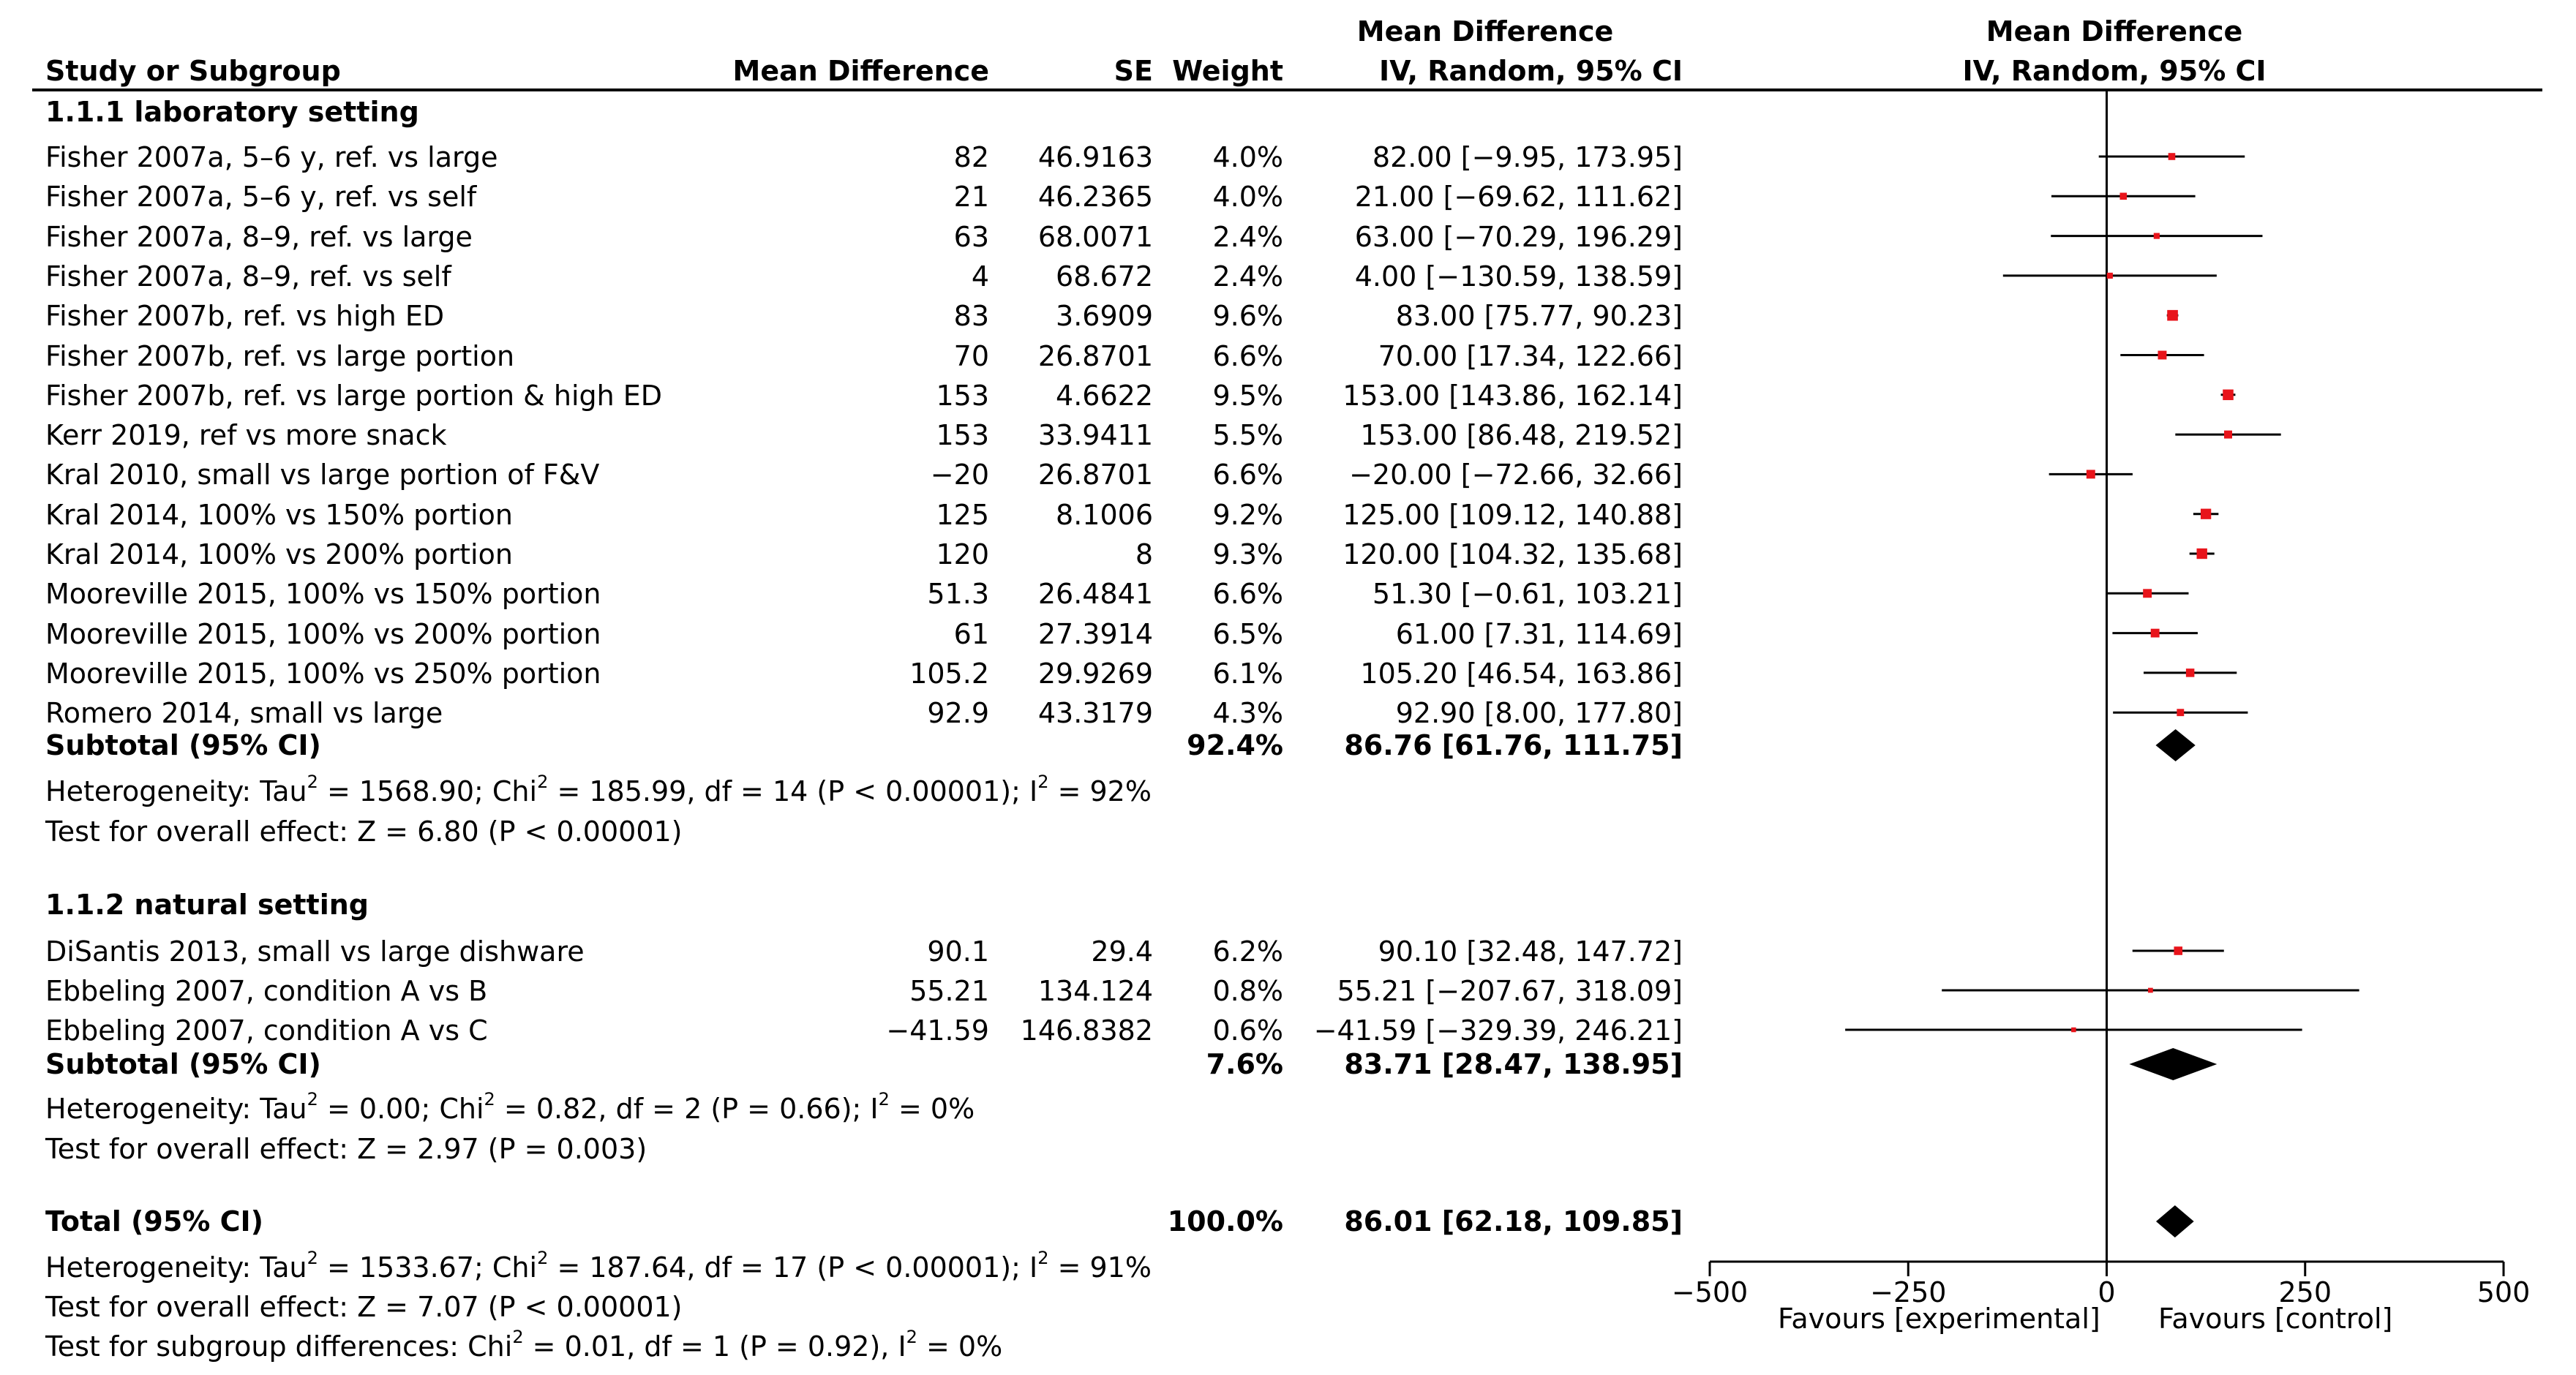 The height and width of the screenshot is (1375, 2576). What do you see at coordinates (1513, 554) in the screenshot?
I see `study-ci: 120.00 [104.32, 135.68]` at bounding box center [1513, 554].